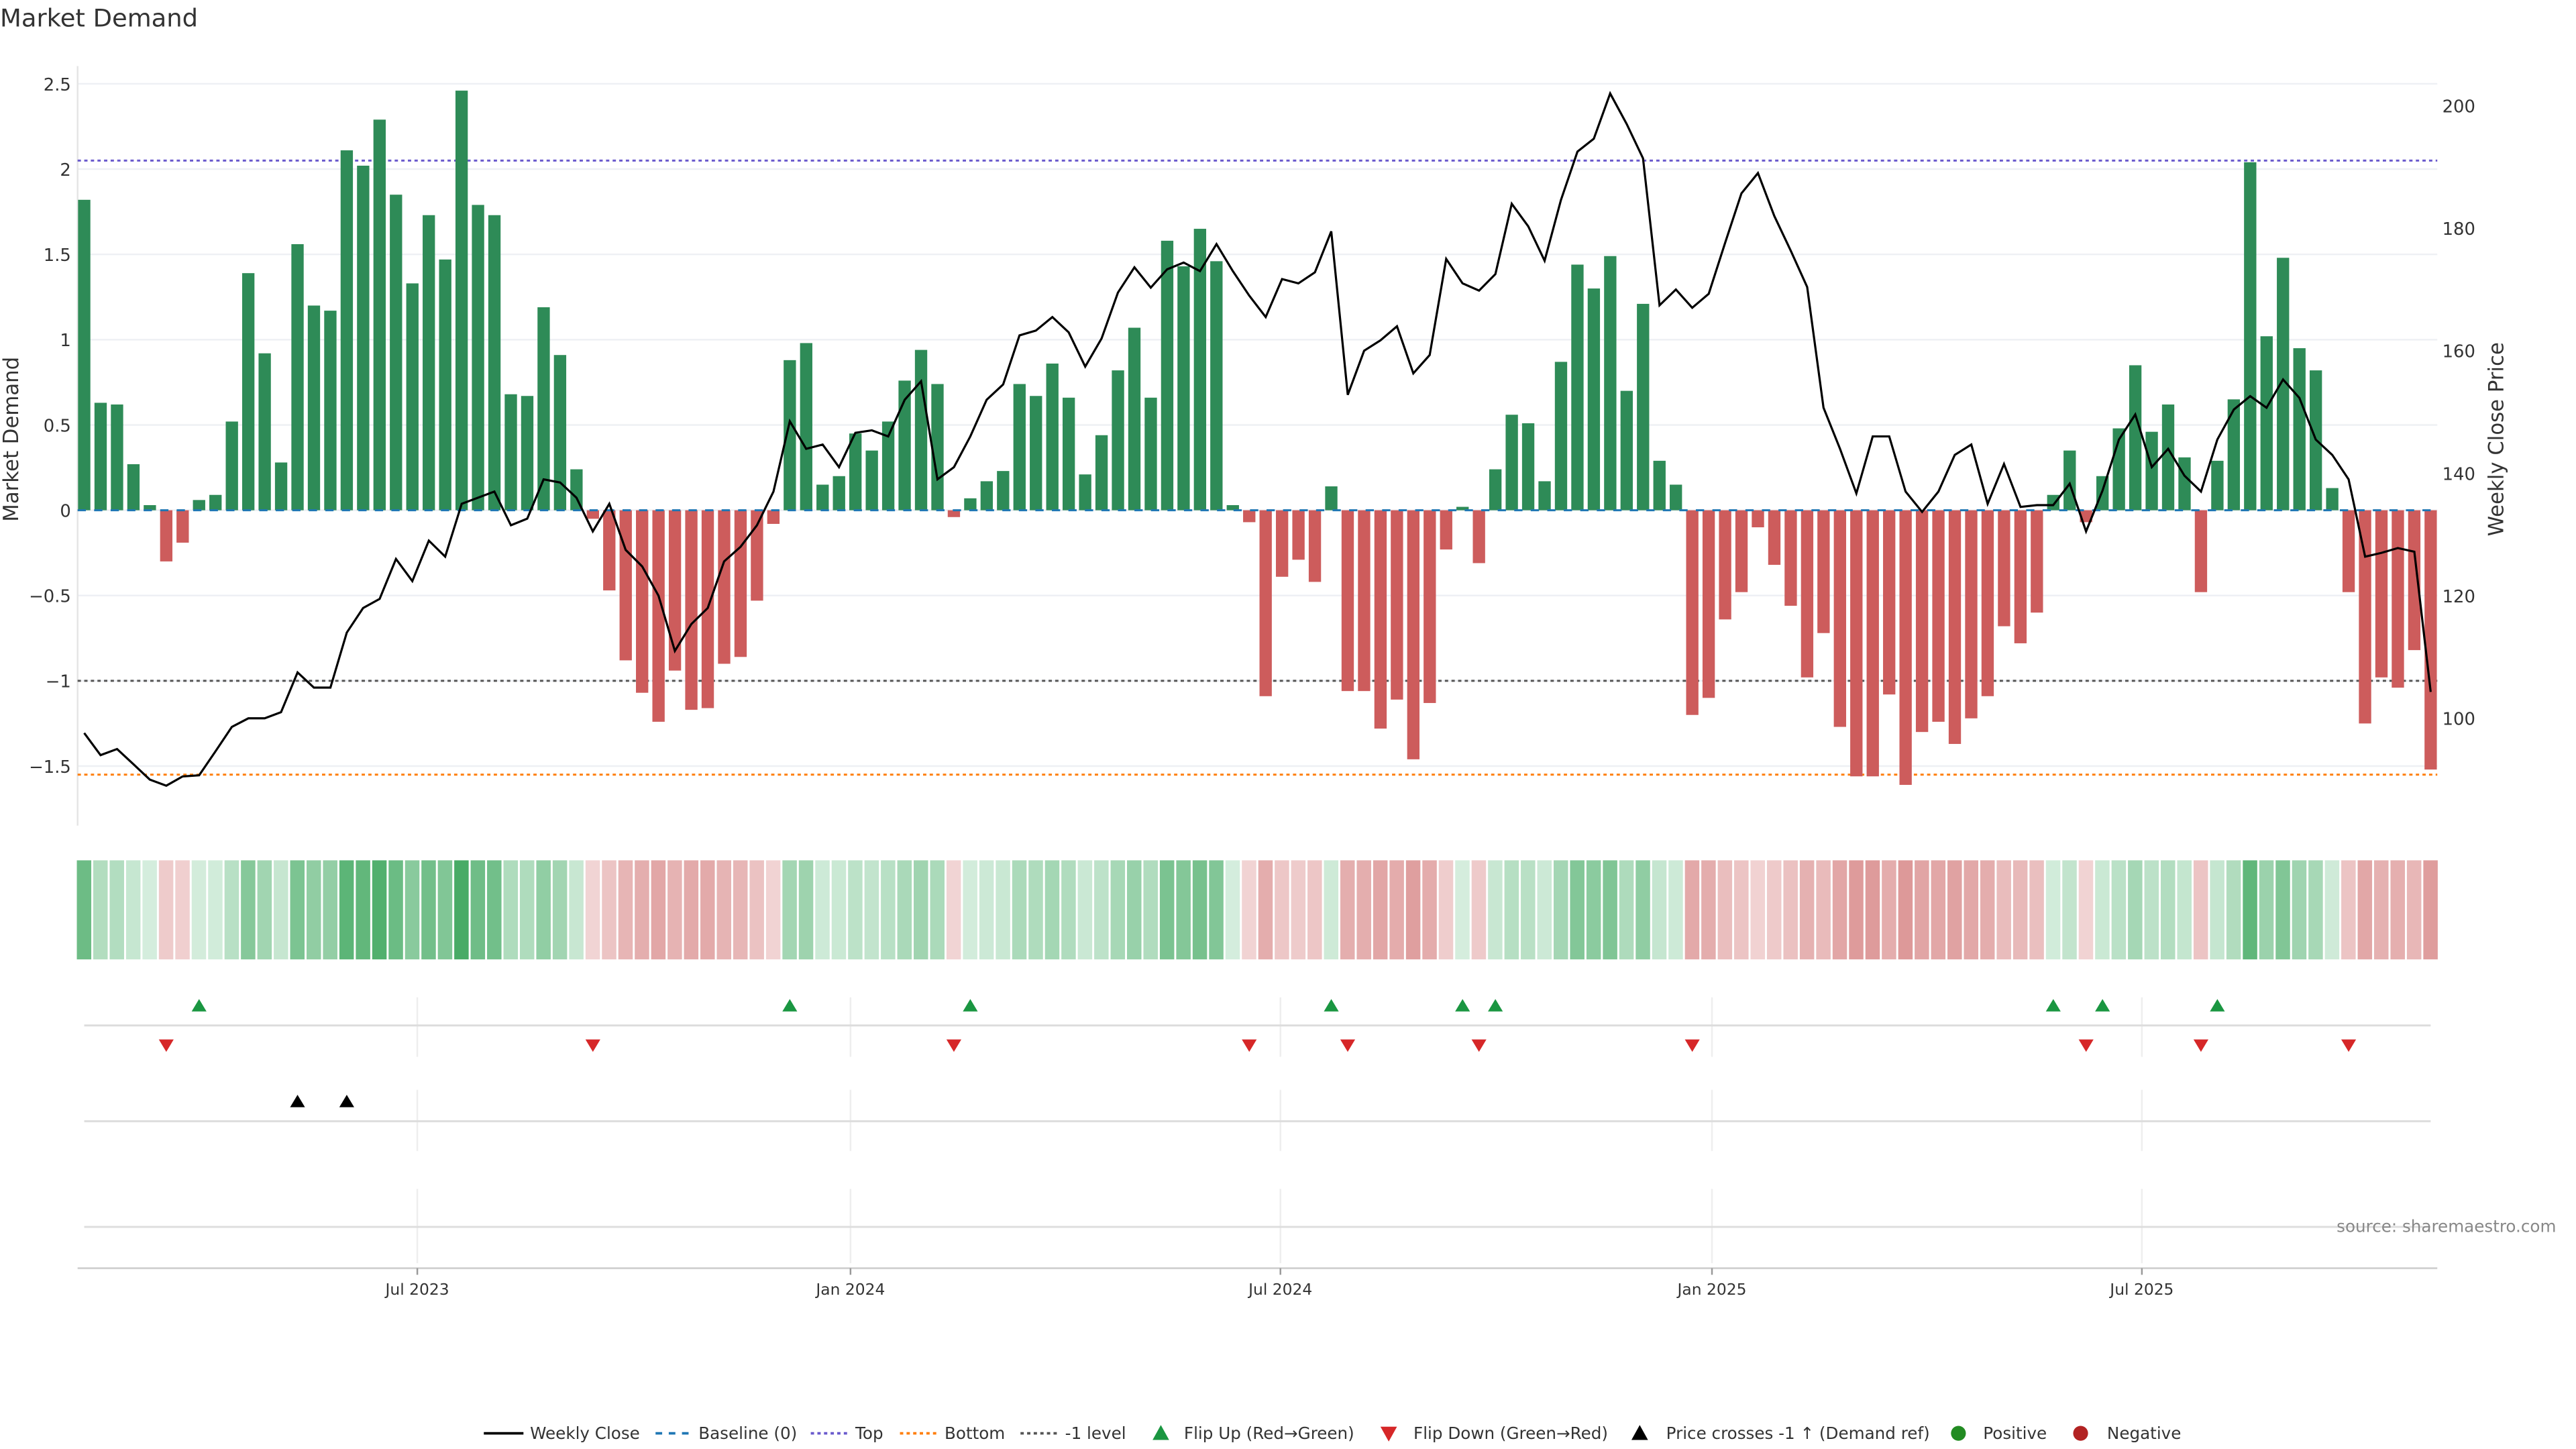 The image size is (2576, 1449). What do you see at coordinates (2497, 439) in the screenshot?
I see `y2-axis-label: Weekly Close Price` at bounding box center [2497, 439].